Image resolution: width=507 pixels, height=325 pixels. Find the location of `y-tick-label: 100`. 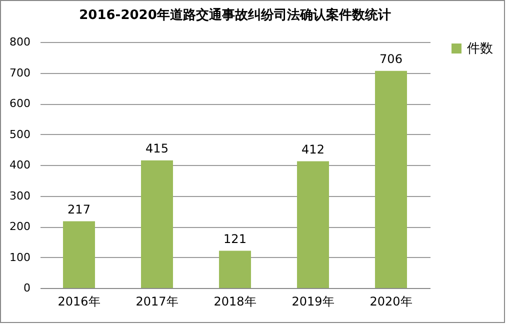

y-tick-label: 100 is located at coordinates (20, 257).